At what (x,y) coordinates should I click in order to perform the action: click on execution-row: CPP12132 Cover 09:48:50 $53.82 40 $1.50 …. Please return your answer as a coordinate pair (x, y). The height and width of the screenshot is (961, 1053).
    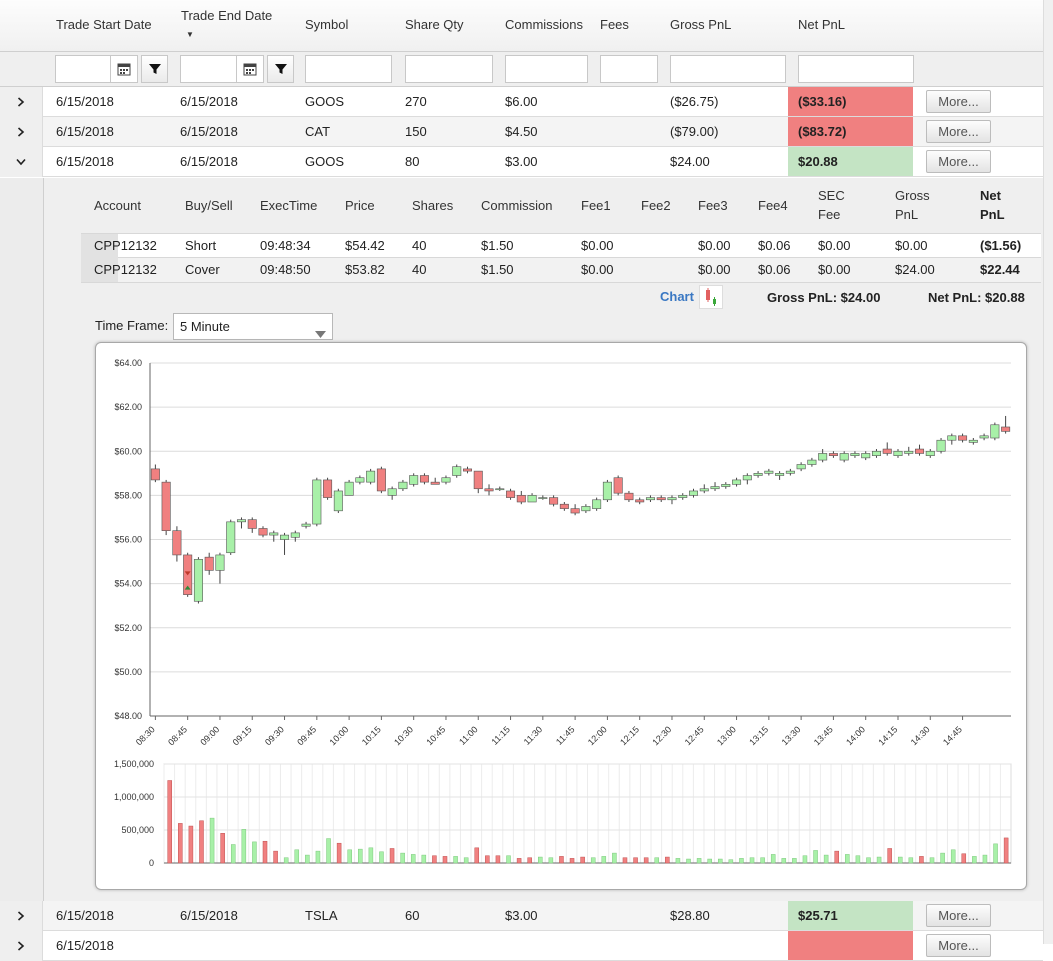
    Looking at the image, I should click on (561, 270).